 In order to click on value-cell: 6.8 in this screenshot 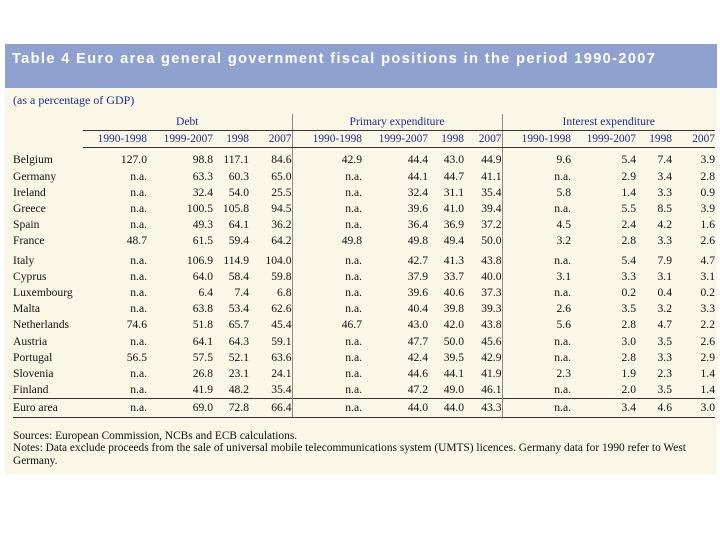, I will do `click(284, 293)`.